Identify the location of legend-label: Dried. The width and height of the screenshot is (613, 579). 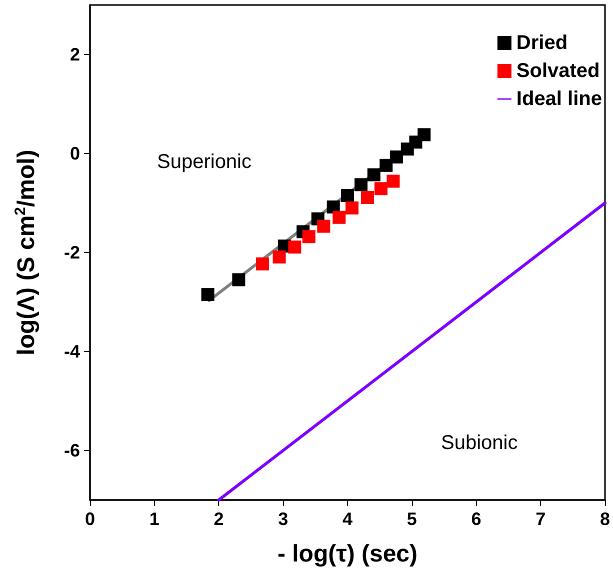
(542, 43).